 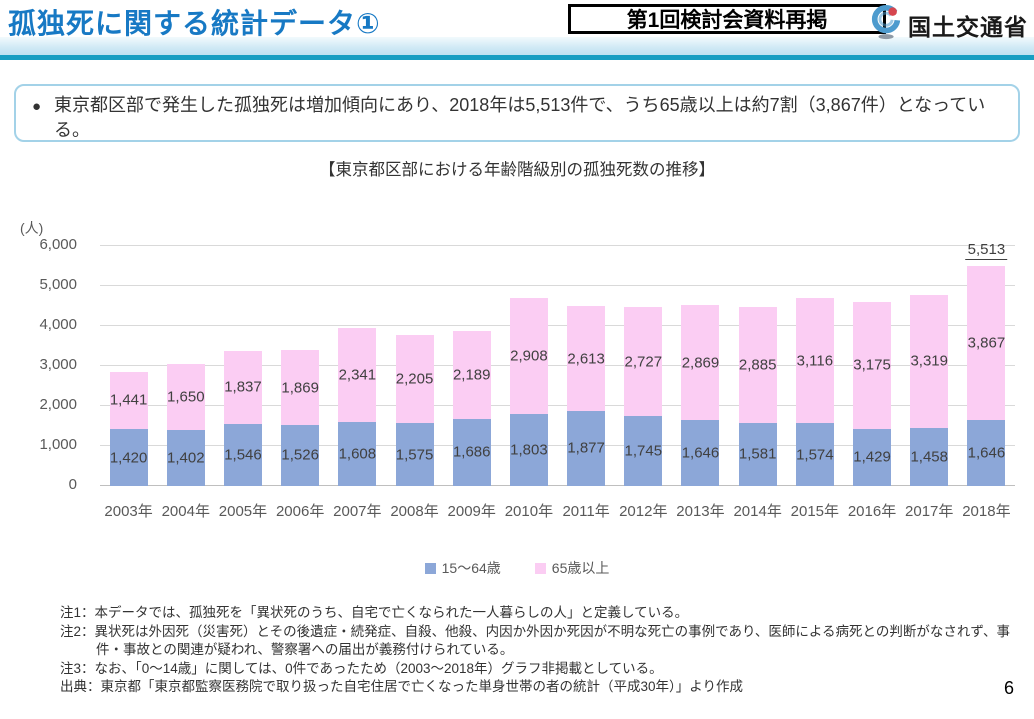 I want to click on bar-segment-15～64歳: 1,526, so click(x=300, y=455).